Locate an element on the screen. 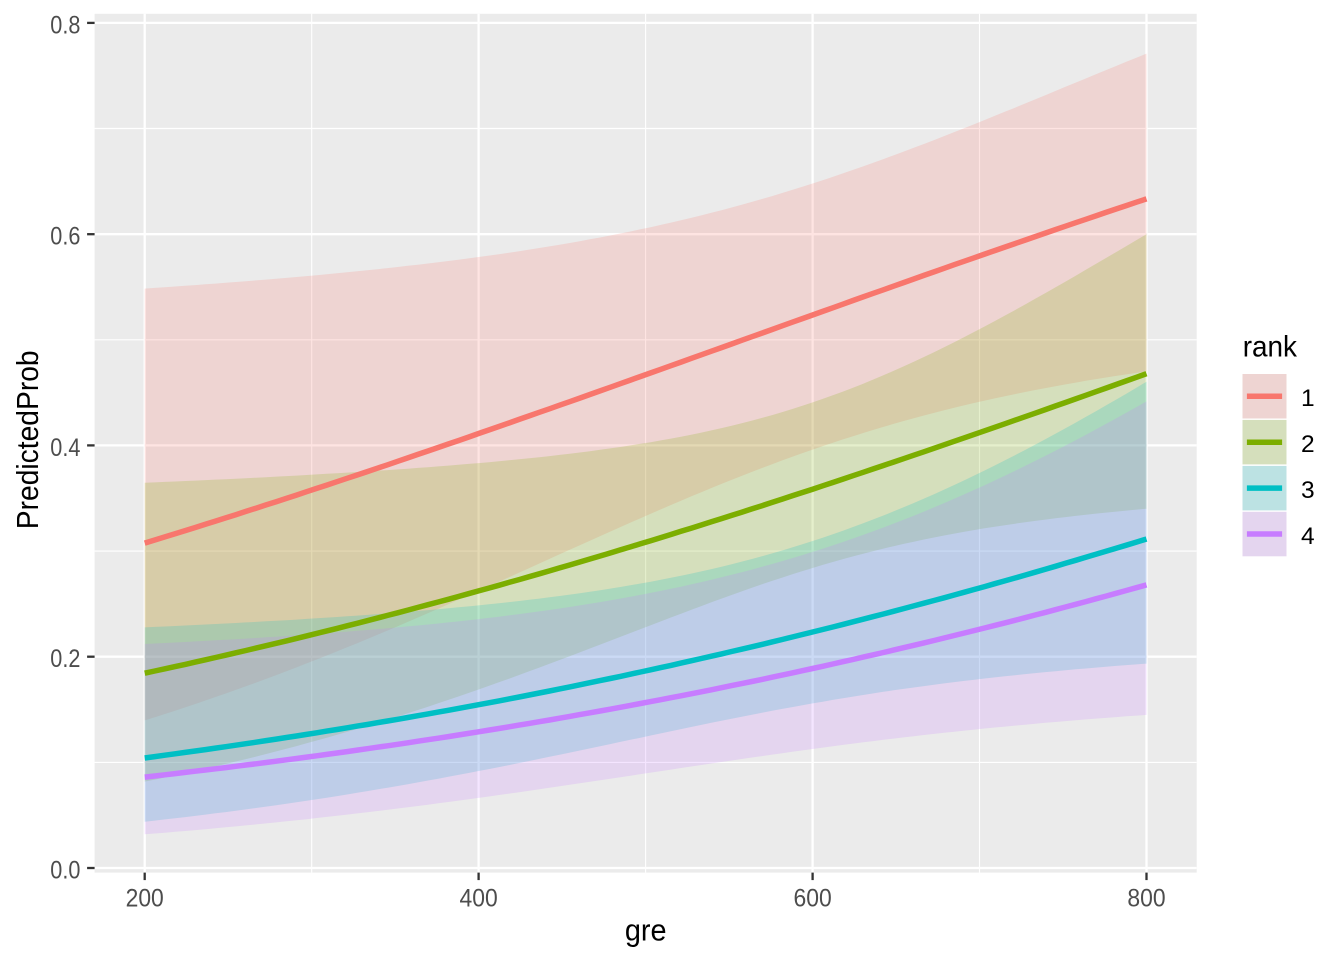 The width and height of the screenshot is (1344, 965). svg-text: 800 is located at coordinates (1146, 899).